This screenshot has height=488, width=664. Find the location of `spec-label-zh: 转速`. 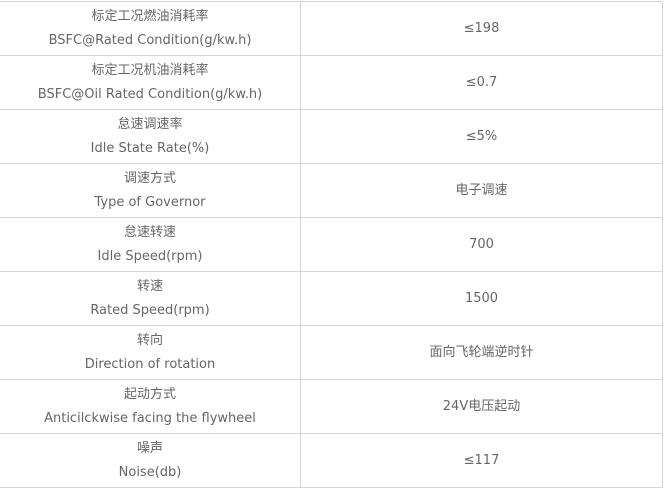

spec-label-zh: 转速 is located at coordinates (149, 286).